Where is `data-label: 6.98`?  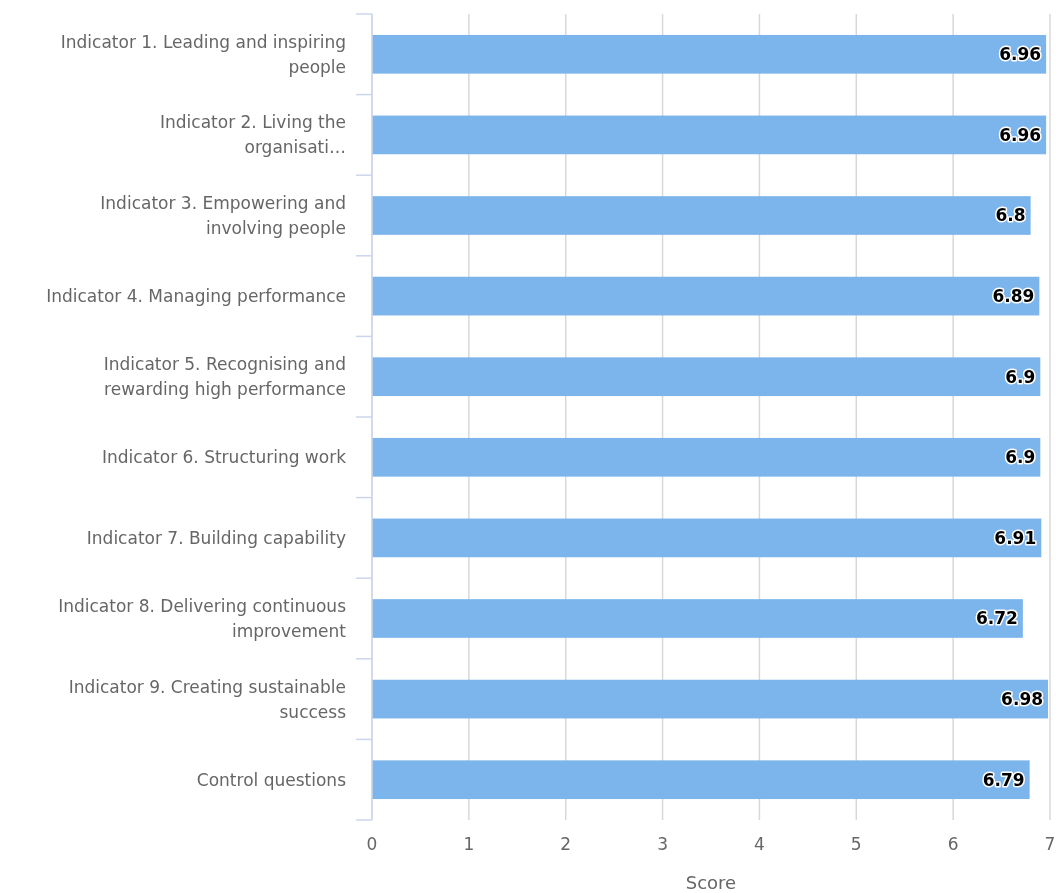
data-label: 6.98 is located at coordinates (1022, 699).